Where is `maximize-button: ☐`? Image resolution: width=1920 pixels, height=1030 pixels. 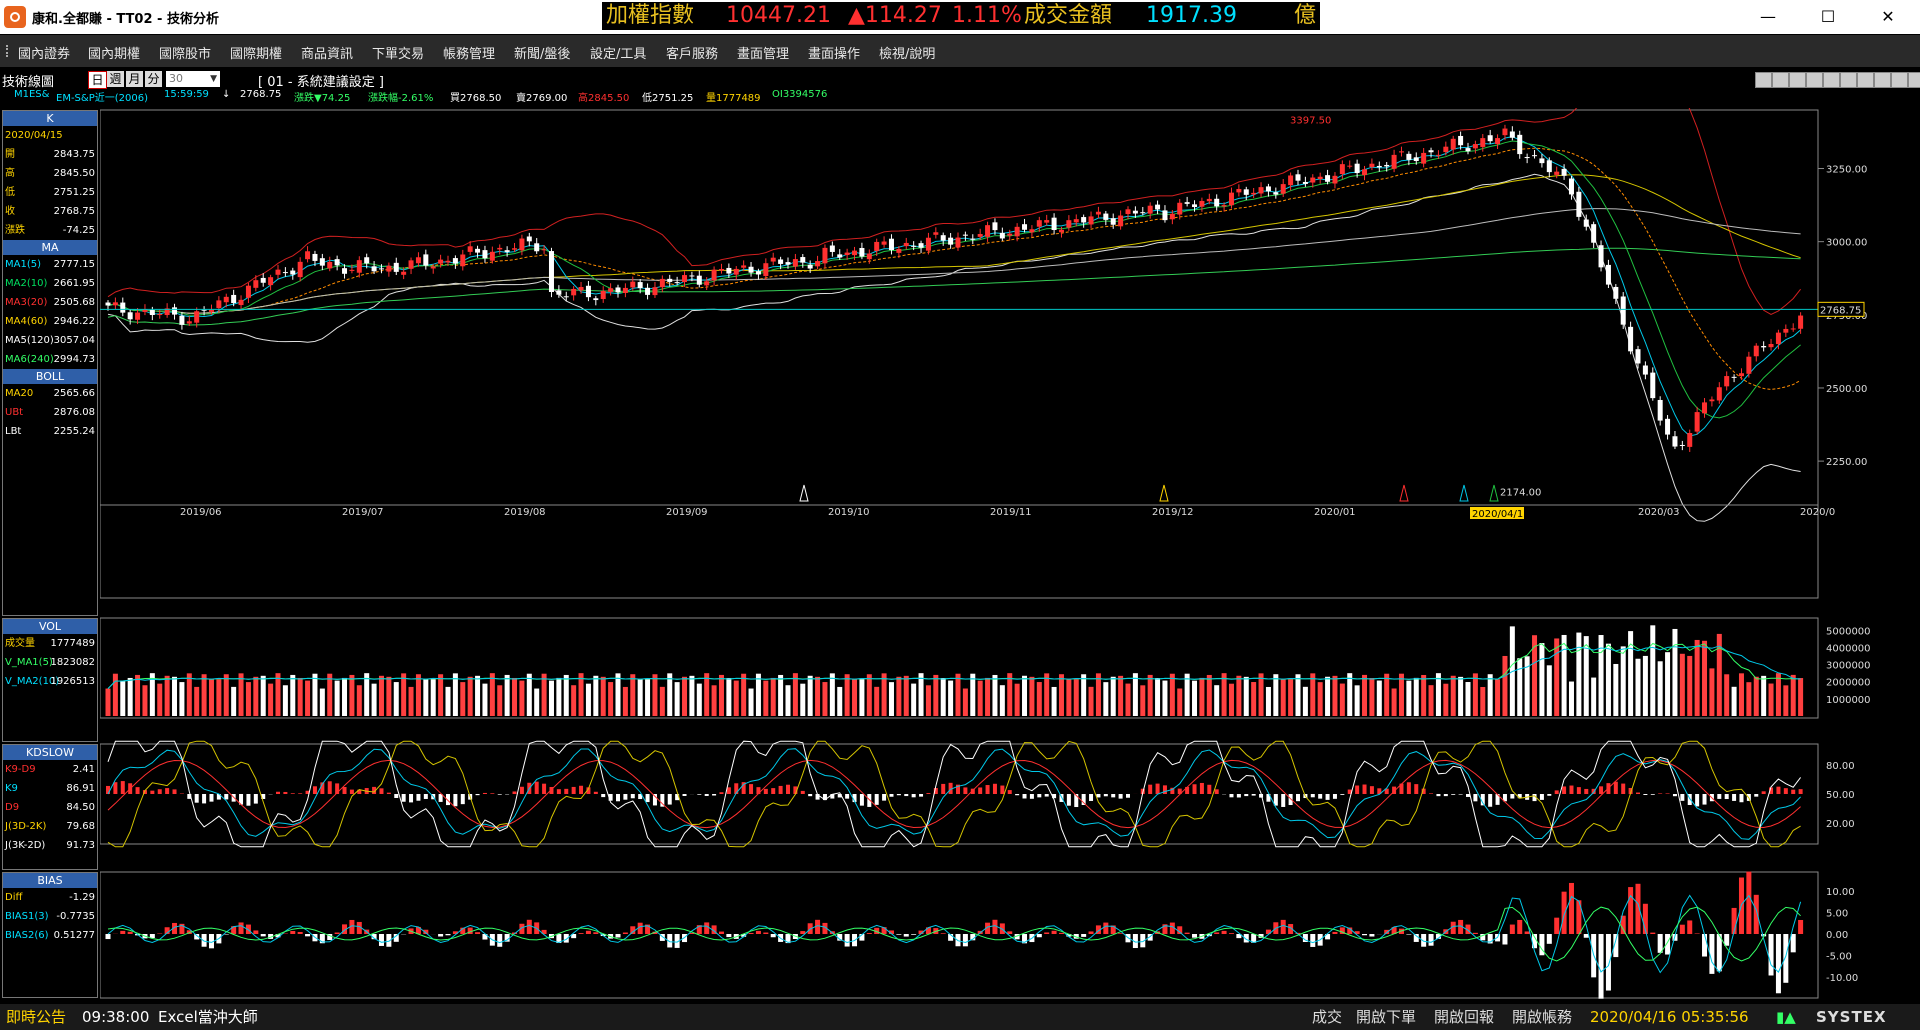
maximize-button: ☐ is located at coordinates (1828, 16).